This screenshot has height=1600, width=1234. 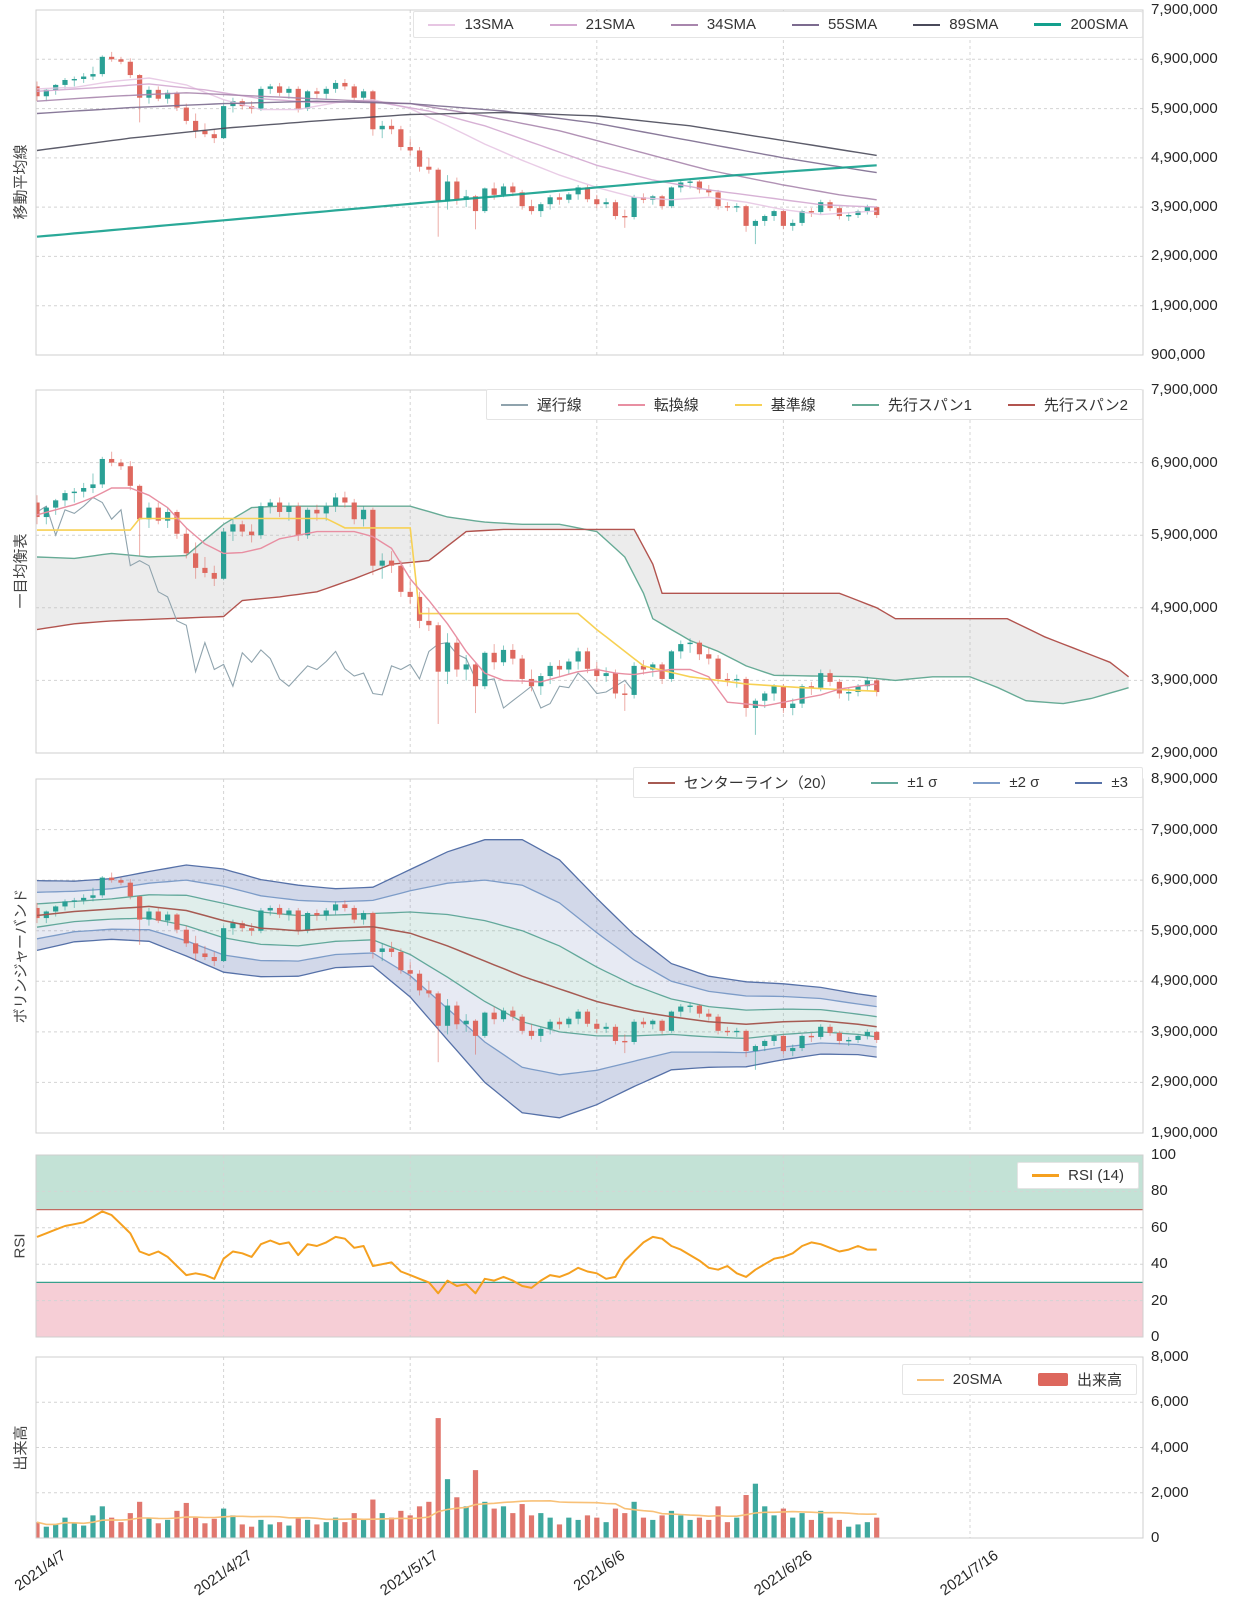 What do you see at coordinates (1170, 1402) in the screenshot?
I see `y-tick-label: 6,000` at bounding box center [1170, 1402].